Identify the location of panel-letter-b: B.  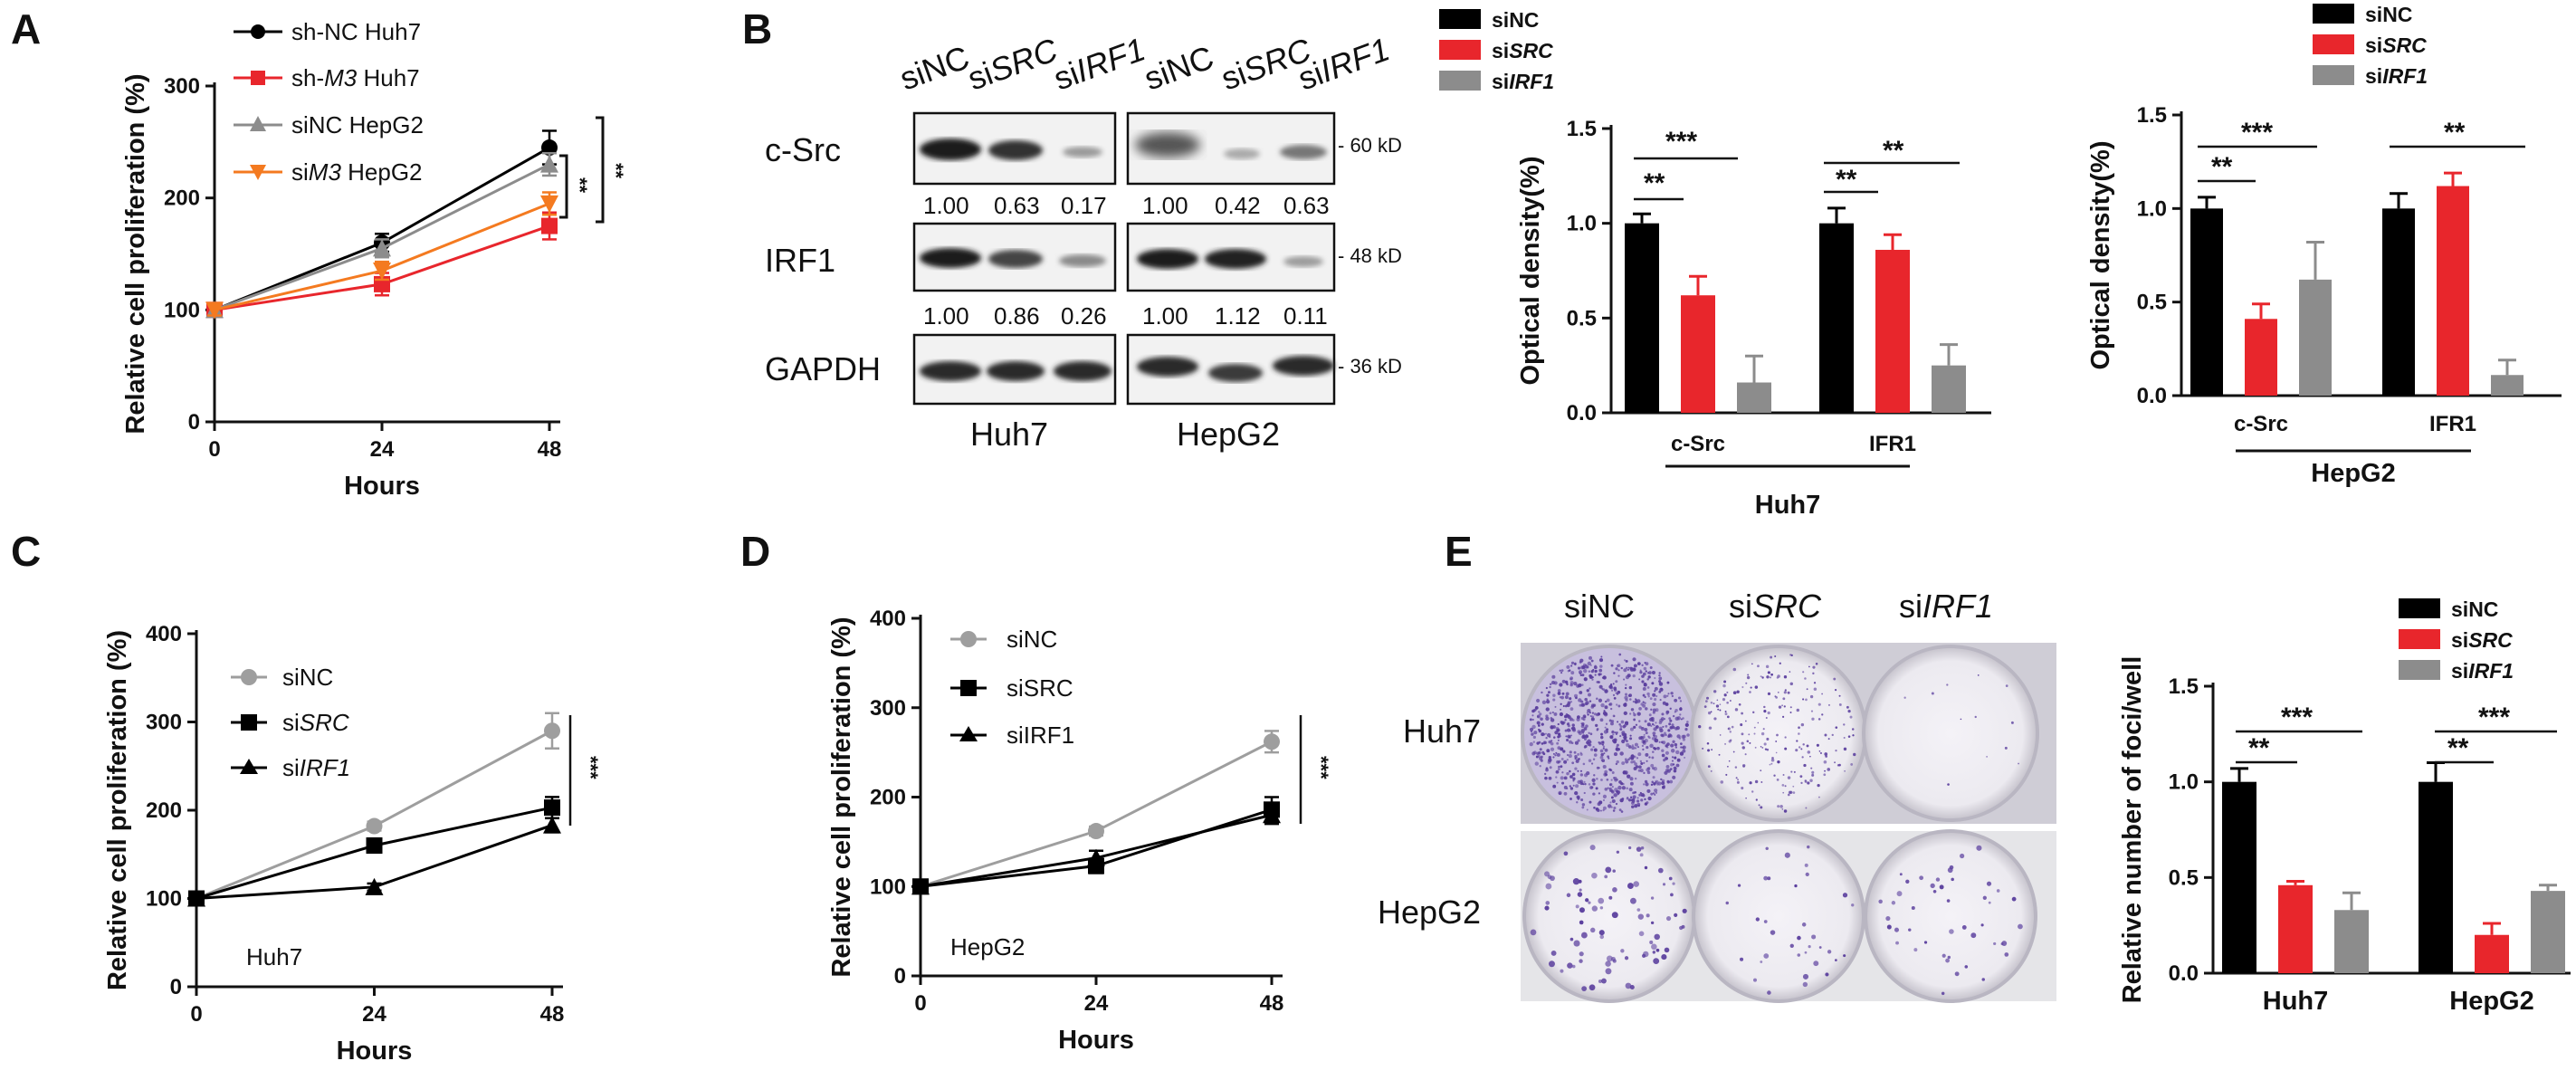
(757, 29).